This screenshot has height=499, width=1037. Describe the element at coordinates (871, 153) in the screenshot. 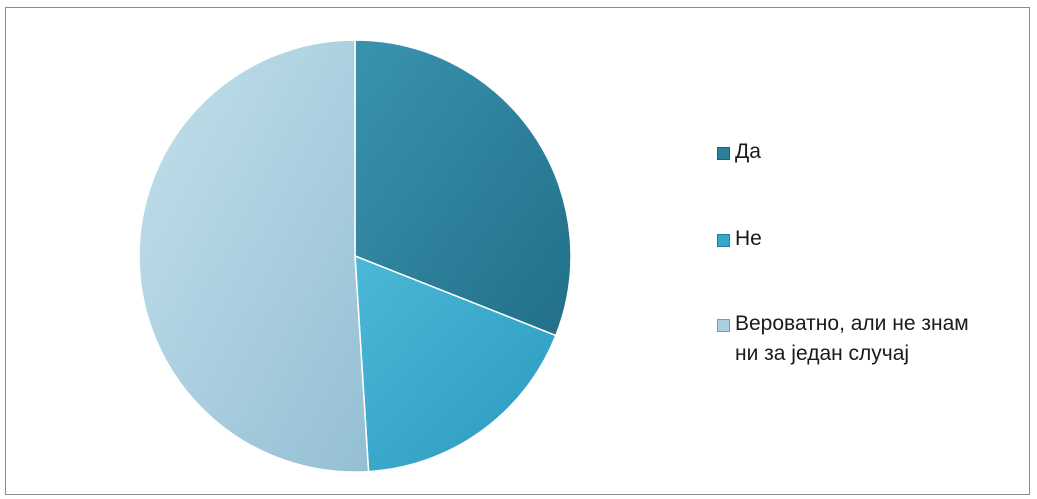

I see `legend-item-da: Да` at that location.